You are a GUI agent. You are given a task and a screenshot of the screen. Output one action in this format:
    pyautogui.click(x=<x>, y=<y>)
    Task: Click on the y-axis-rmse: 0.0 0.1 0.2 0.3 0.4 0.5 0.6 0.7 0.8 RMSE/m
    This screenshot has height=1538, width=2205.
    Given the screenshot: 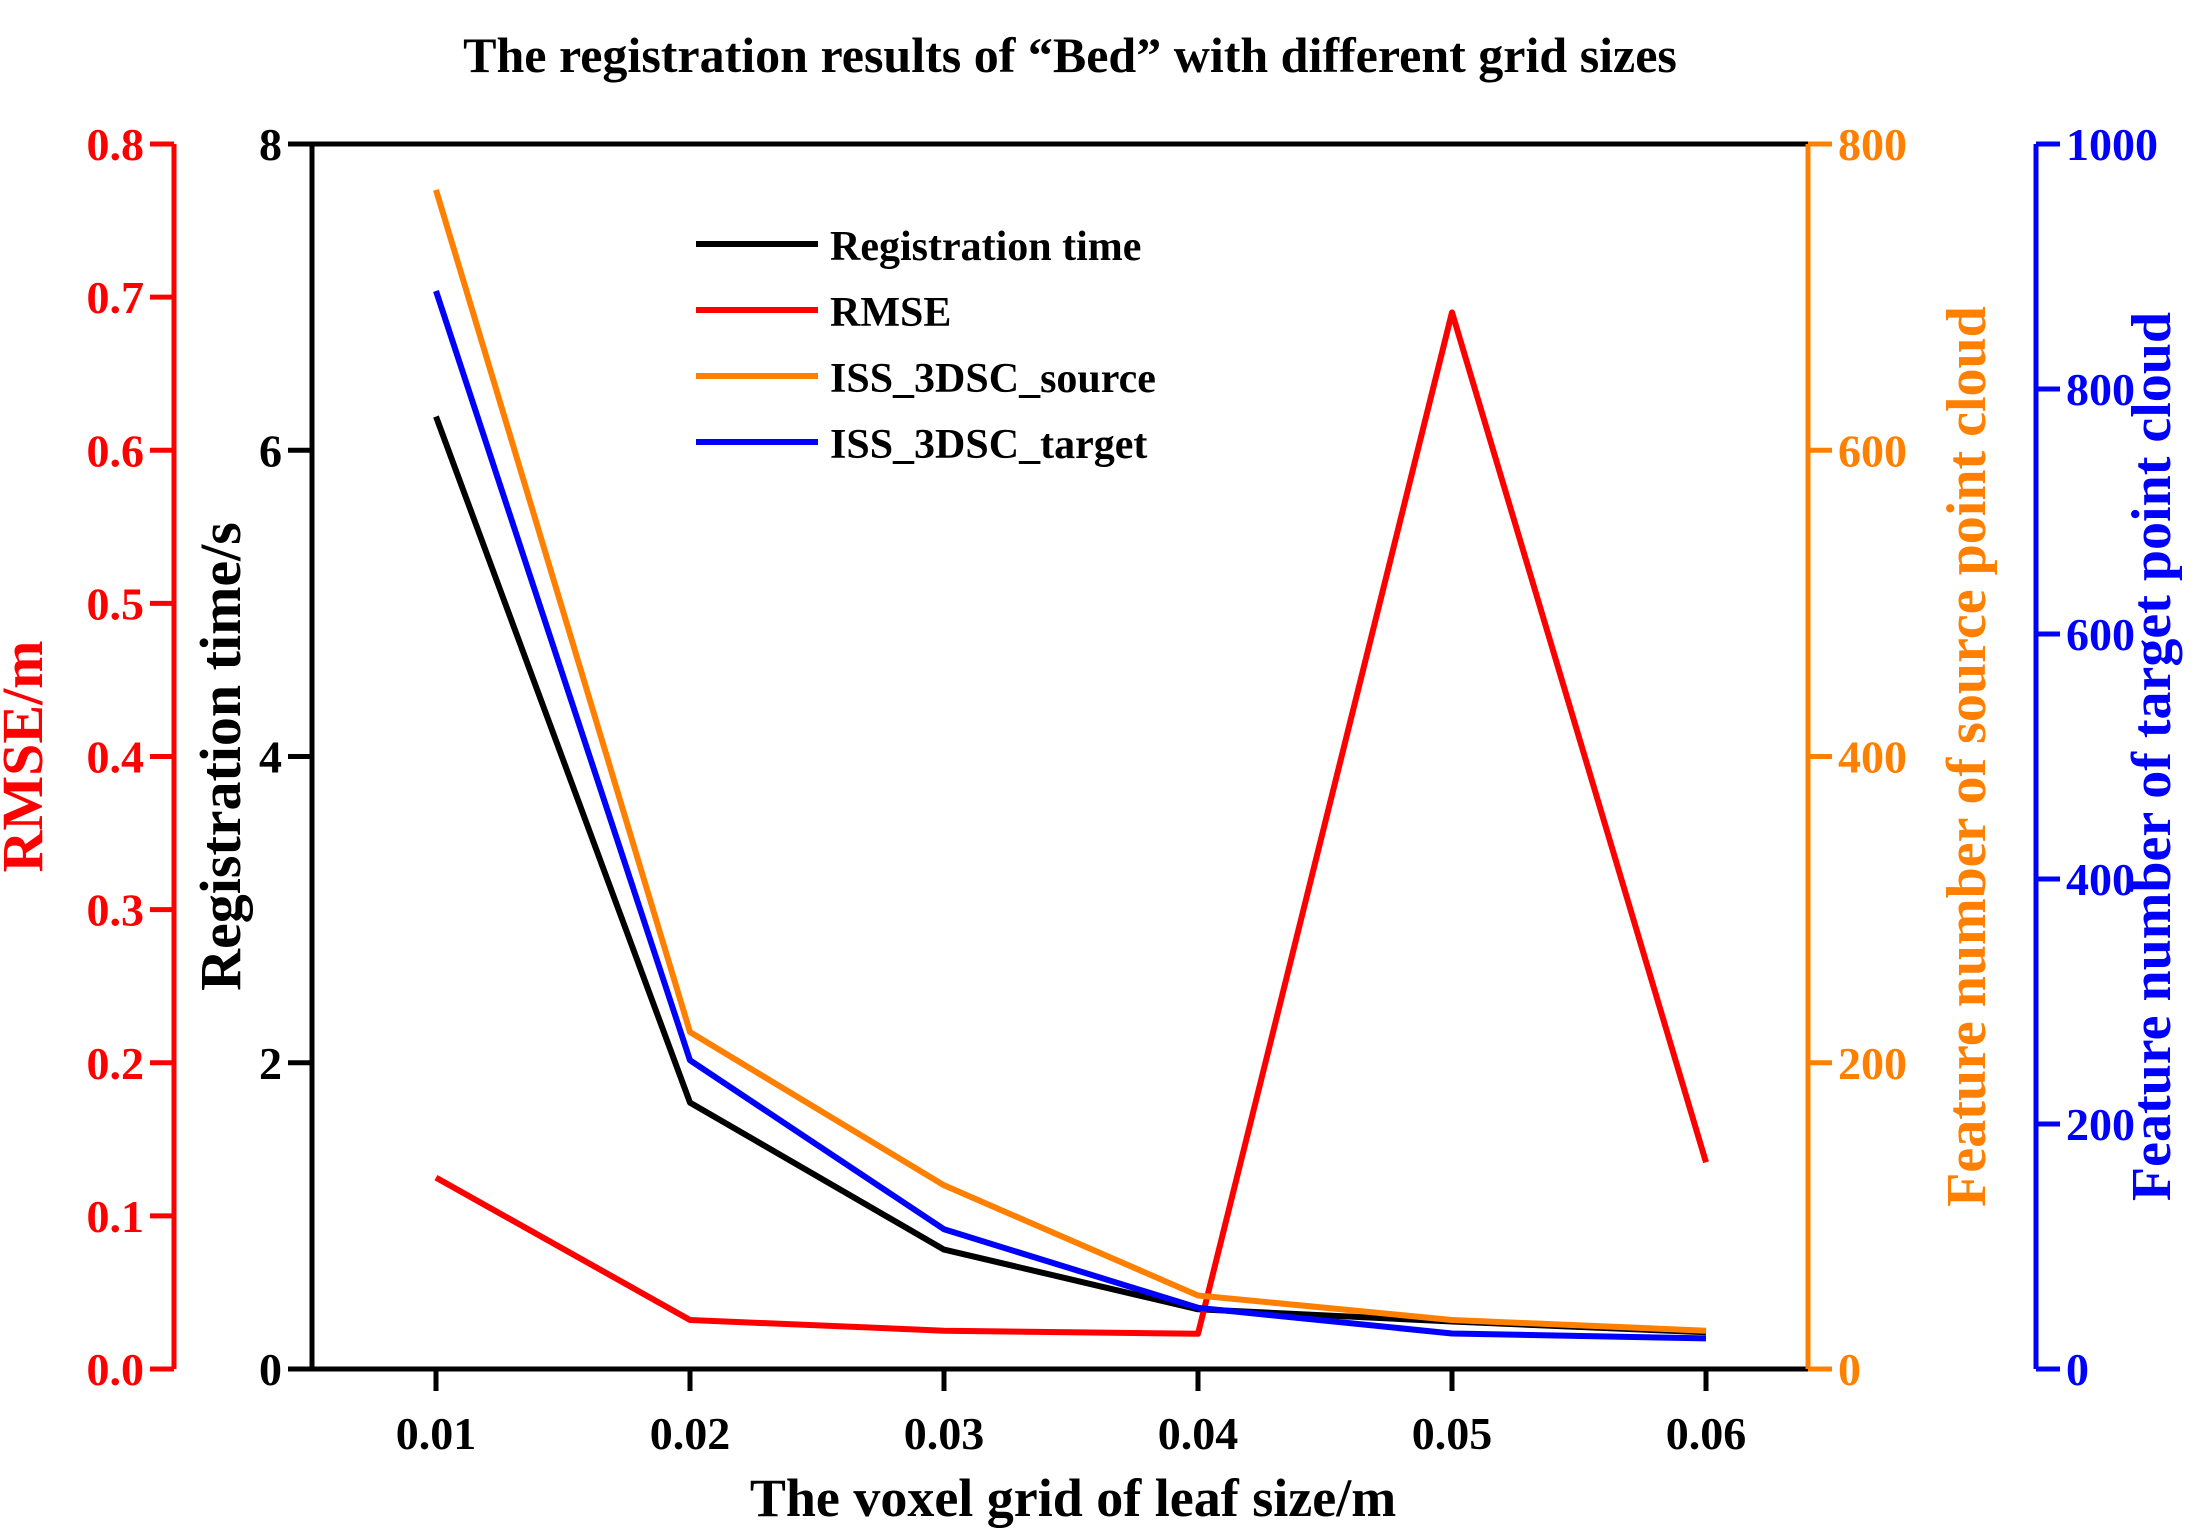 What is the action you would take?
    pyautogui.click(x=88, y=757)
    